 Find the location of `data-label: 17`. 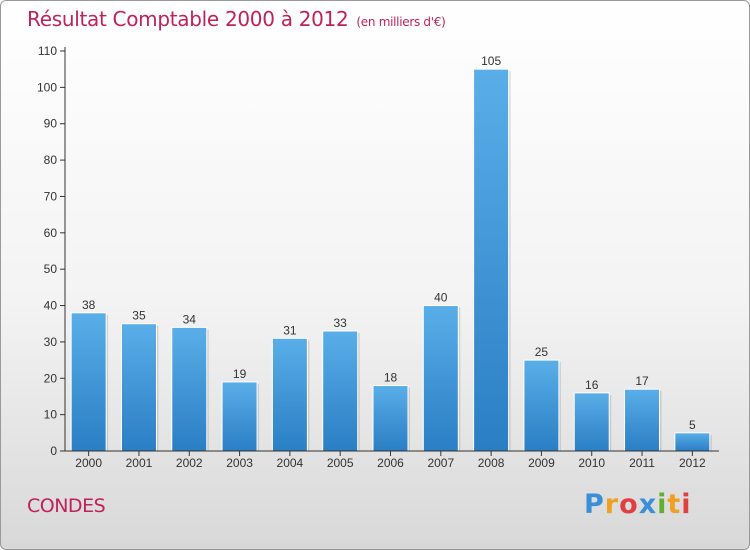

data-label: 17 is located at coordinates (642, 381).